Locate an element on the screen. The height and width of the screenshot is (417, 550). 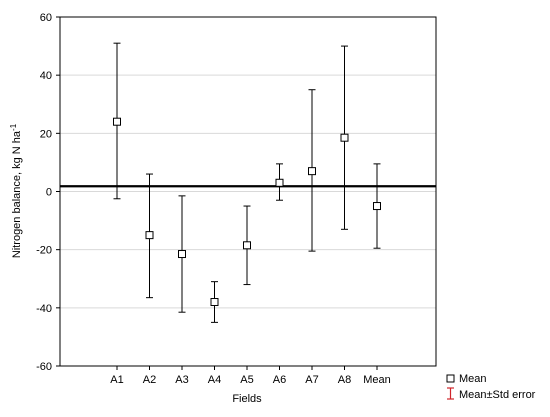
data-point-a3 is located at coordinates (182, 254).